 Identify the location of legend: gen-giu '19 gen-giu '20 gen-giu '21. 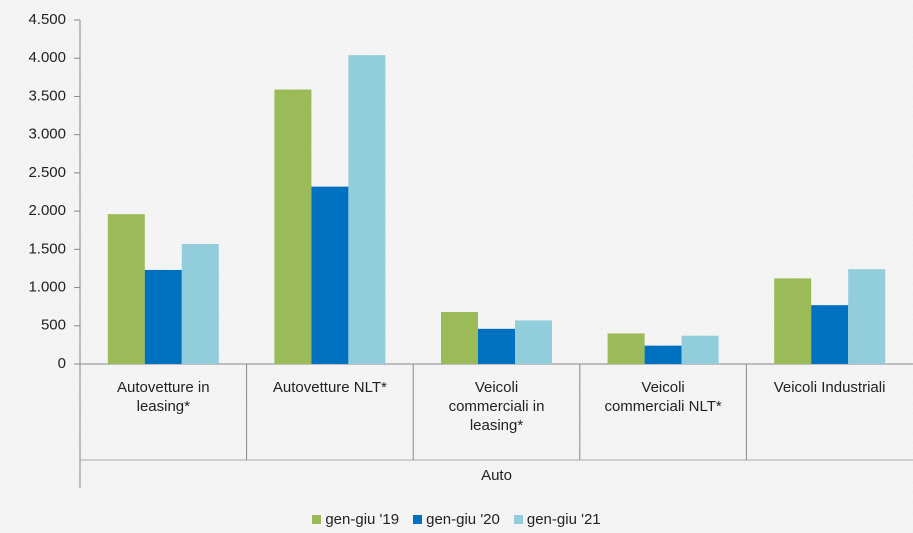
(456, 519).